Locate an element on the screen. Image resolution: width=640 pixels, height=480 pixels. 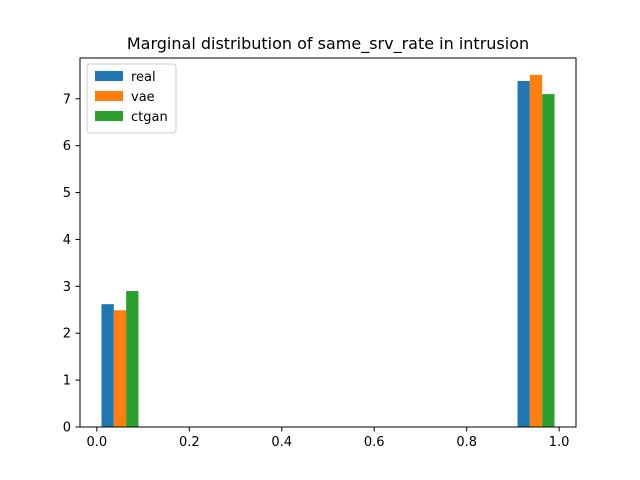
y-tick-label: 3 is located at coordinates (67, 287).